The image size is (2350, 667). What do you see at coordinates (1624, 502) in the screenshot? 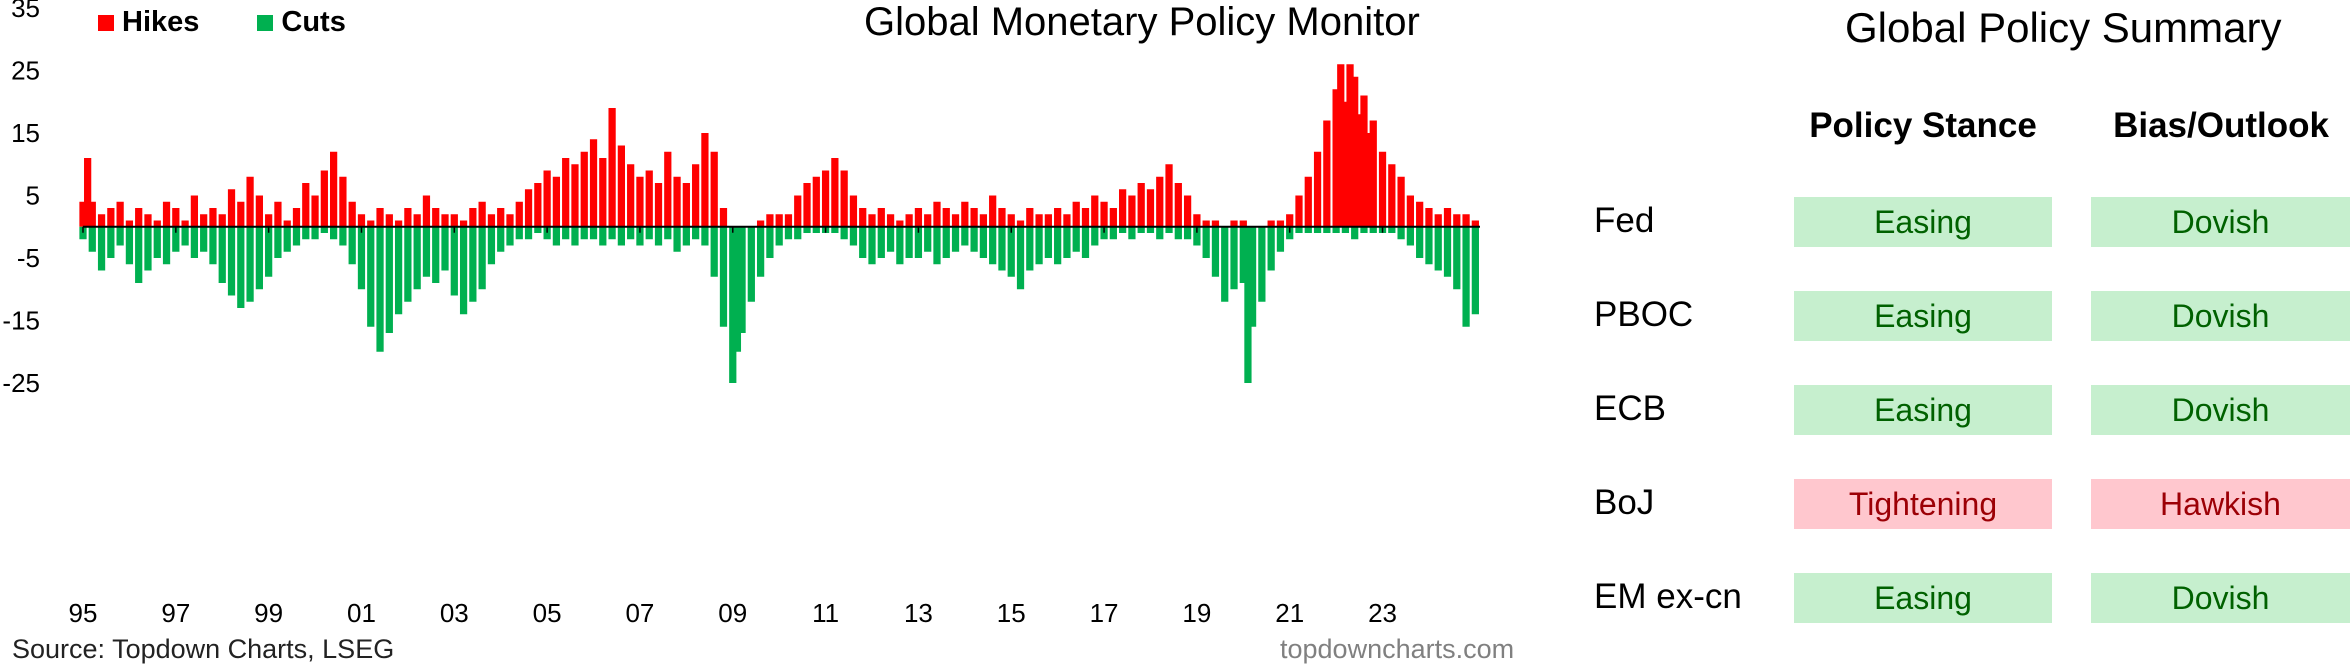
I see `row-label: BoJ` at bounding box center [1624, 502].